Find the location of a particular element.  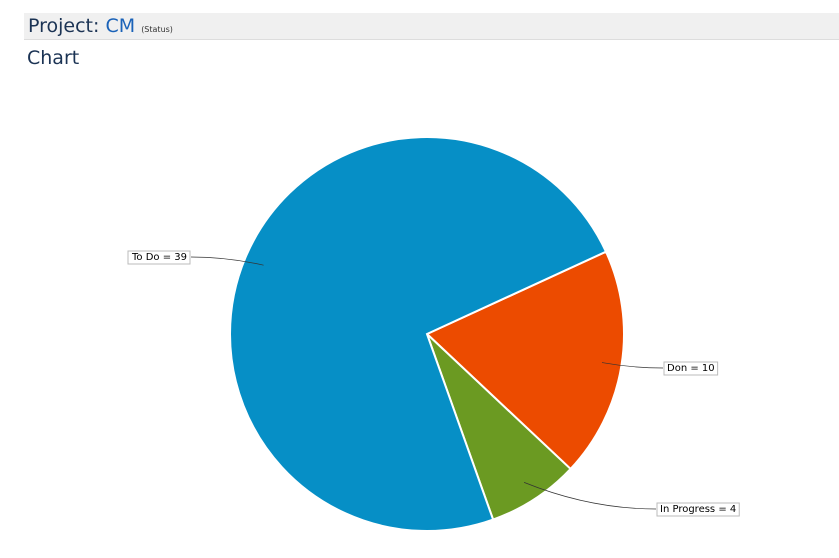

data-label: Don = 10 is located at coordinates (691, 368).